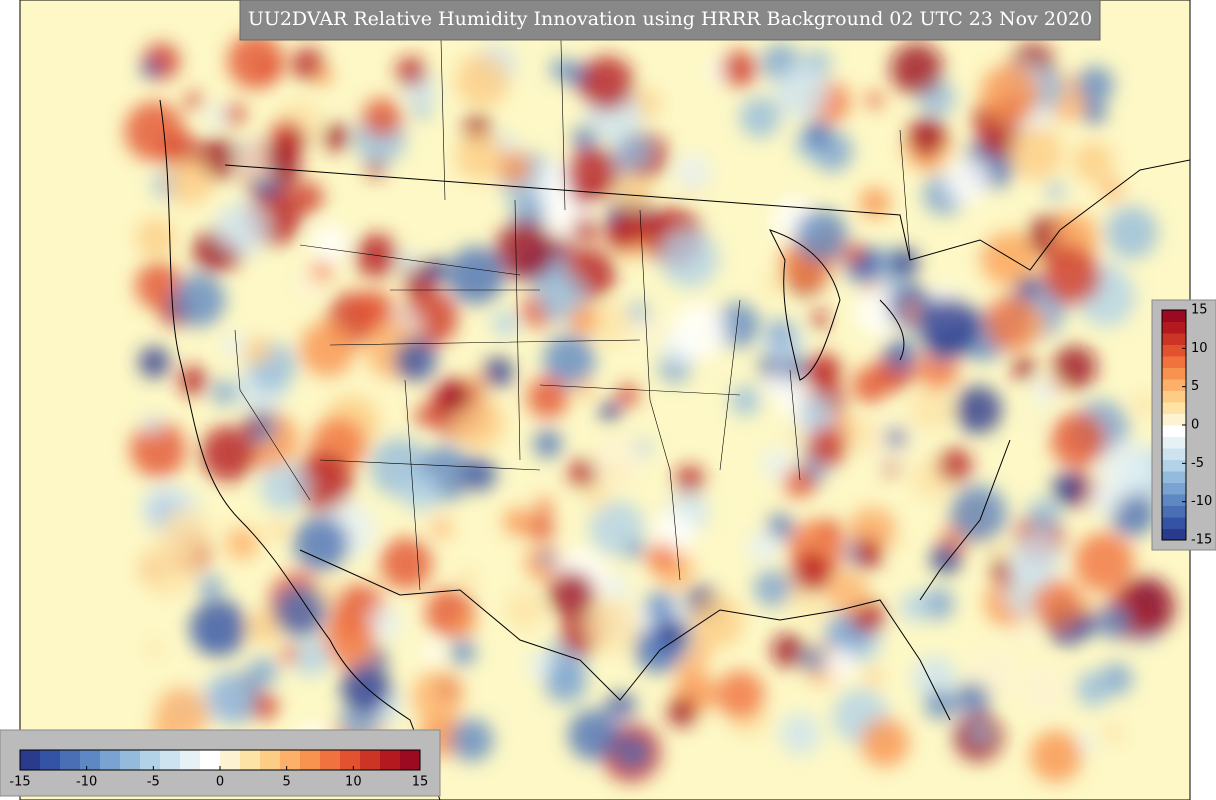 This screenshot has width=1216, height=800. I want to click on title-banner, so click(670, 20).